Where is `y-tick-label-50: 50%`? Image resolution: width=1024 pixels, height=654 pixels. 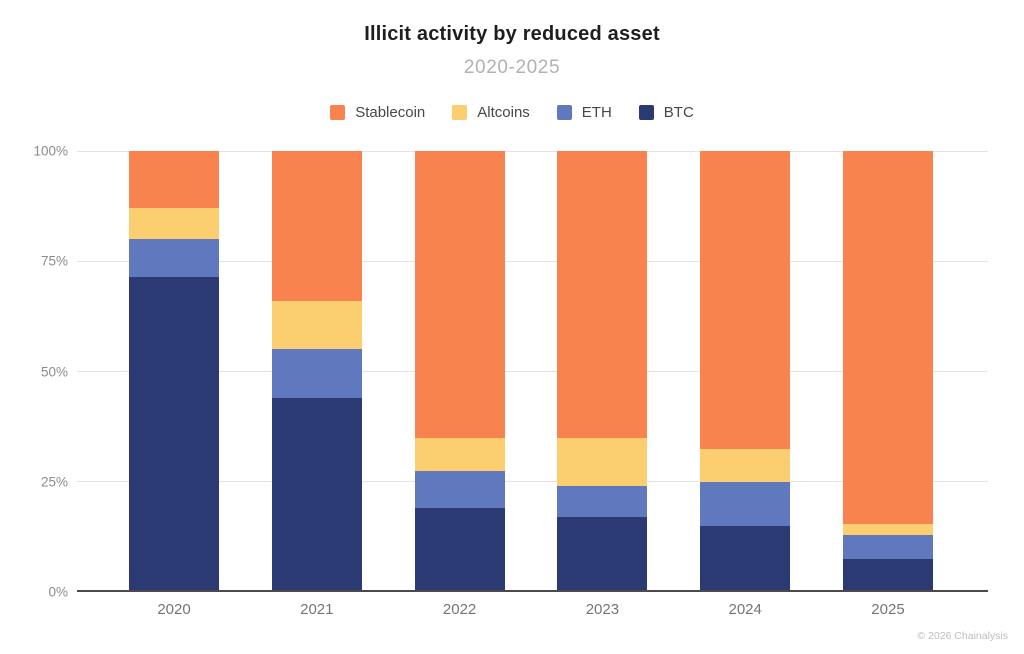
y-tick-label-50: 50% is located at coordinates (54, 371).